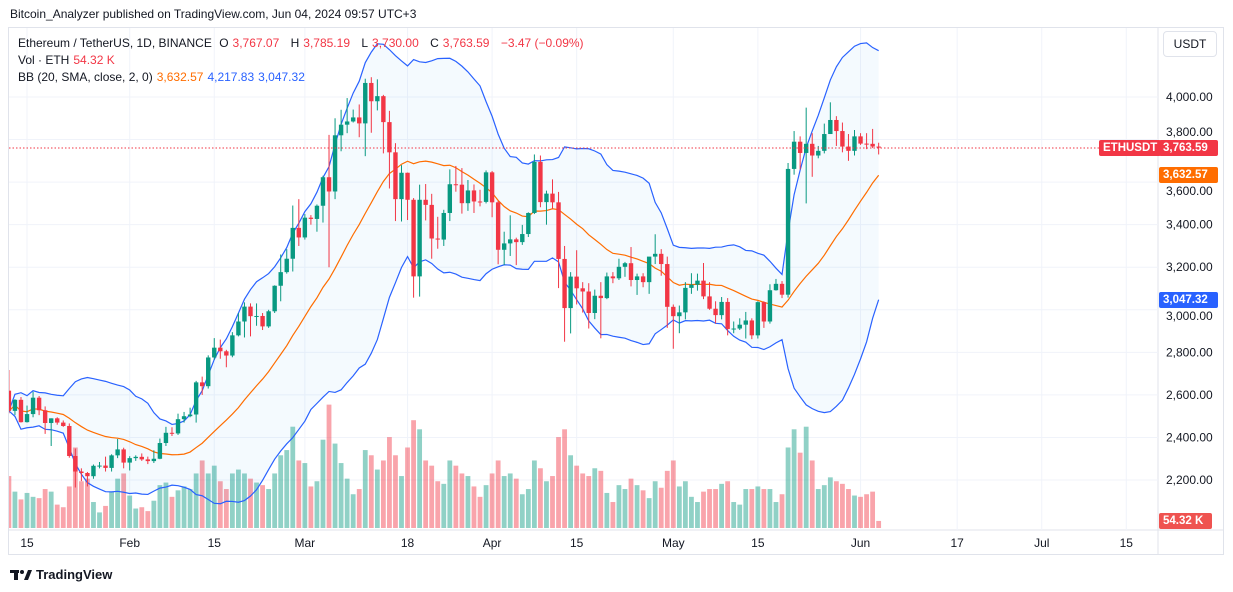 The height and width of the screenshot is (592, 1233). I want to click on symbol-price-tag: ETHUSDT, so click(1130, 148).